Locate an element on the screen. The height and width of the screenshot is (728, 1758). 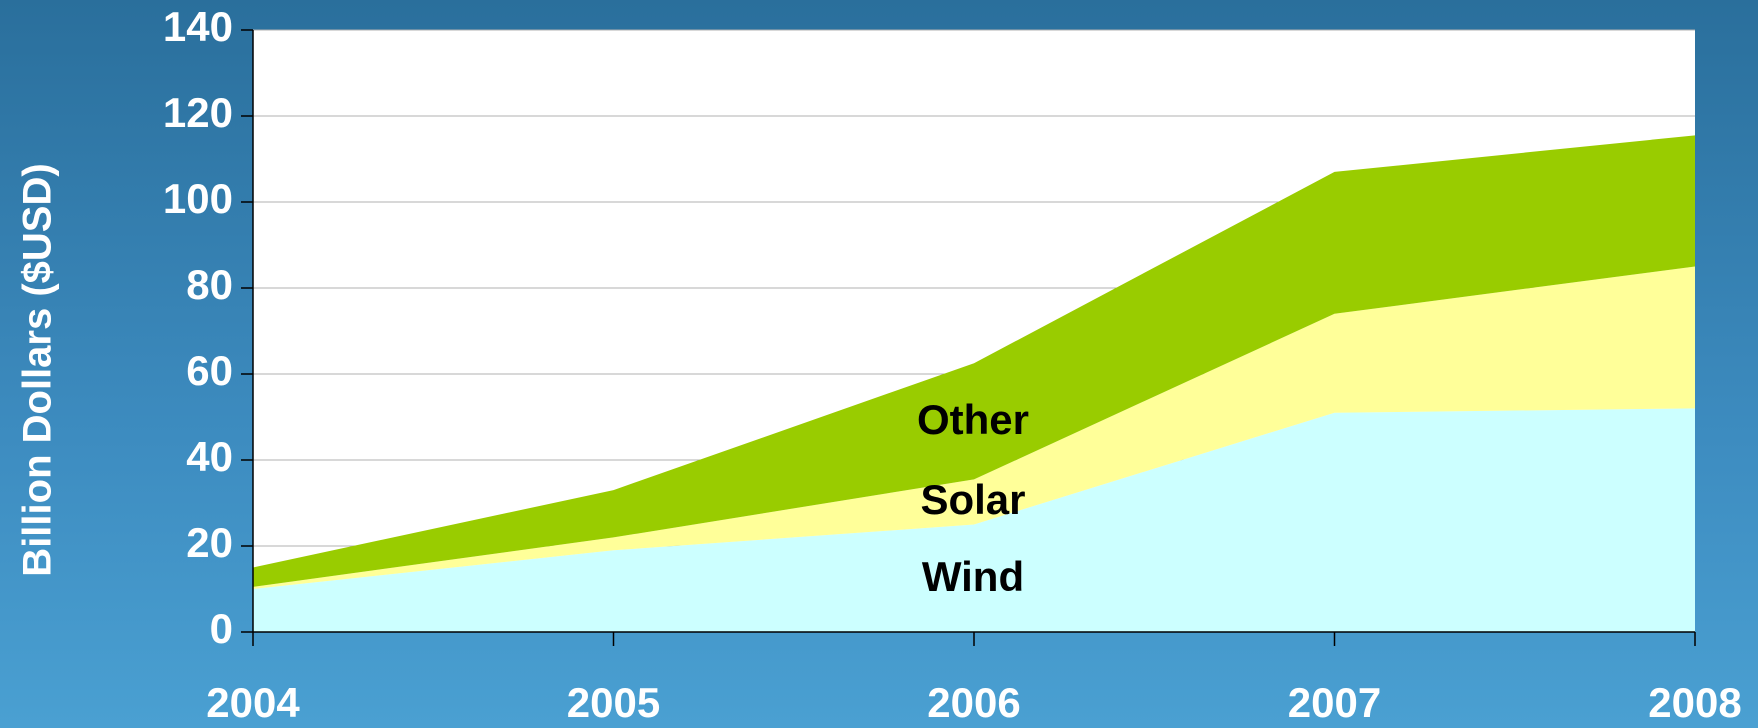
x-tick-label: 2004 is located at coordinates (253, 702).